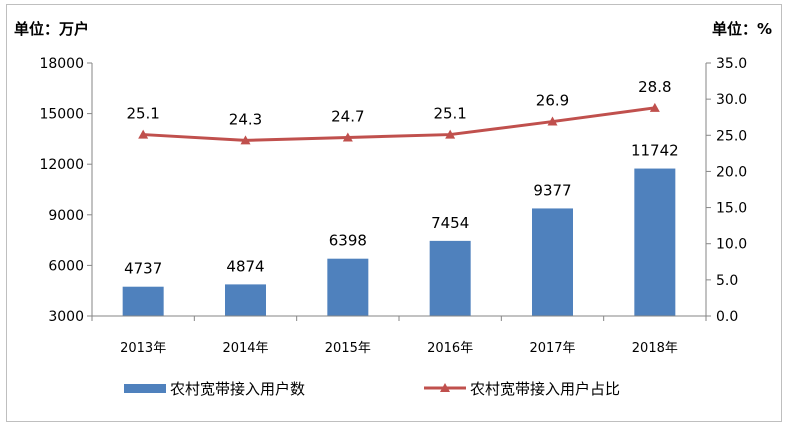  Describe the element at coordinates (61, 64) in the screenshot. I see `left-tick-label: 18000` at that location.